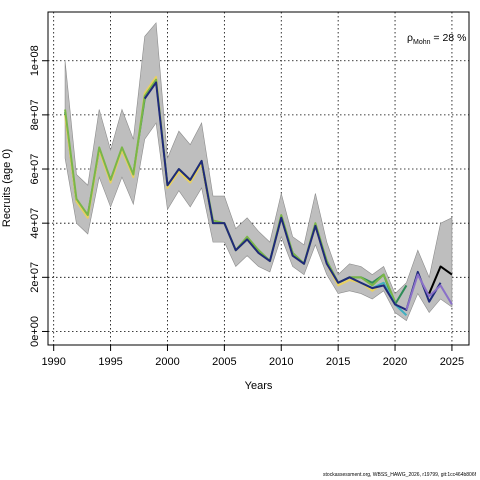 Image resolution: width=480 pixels, height=480 pixels. I want to click on x-tick-label: 2005, so click(224, 362).